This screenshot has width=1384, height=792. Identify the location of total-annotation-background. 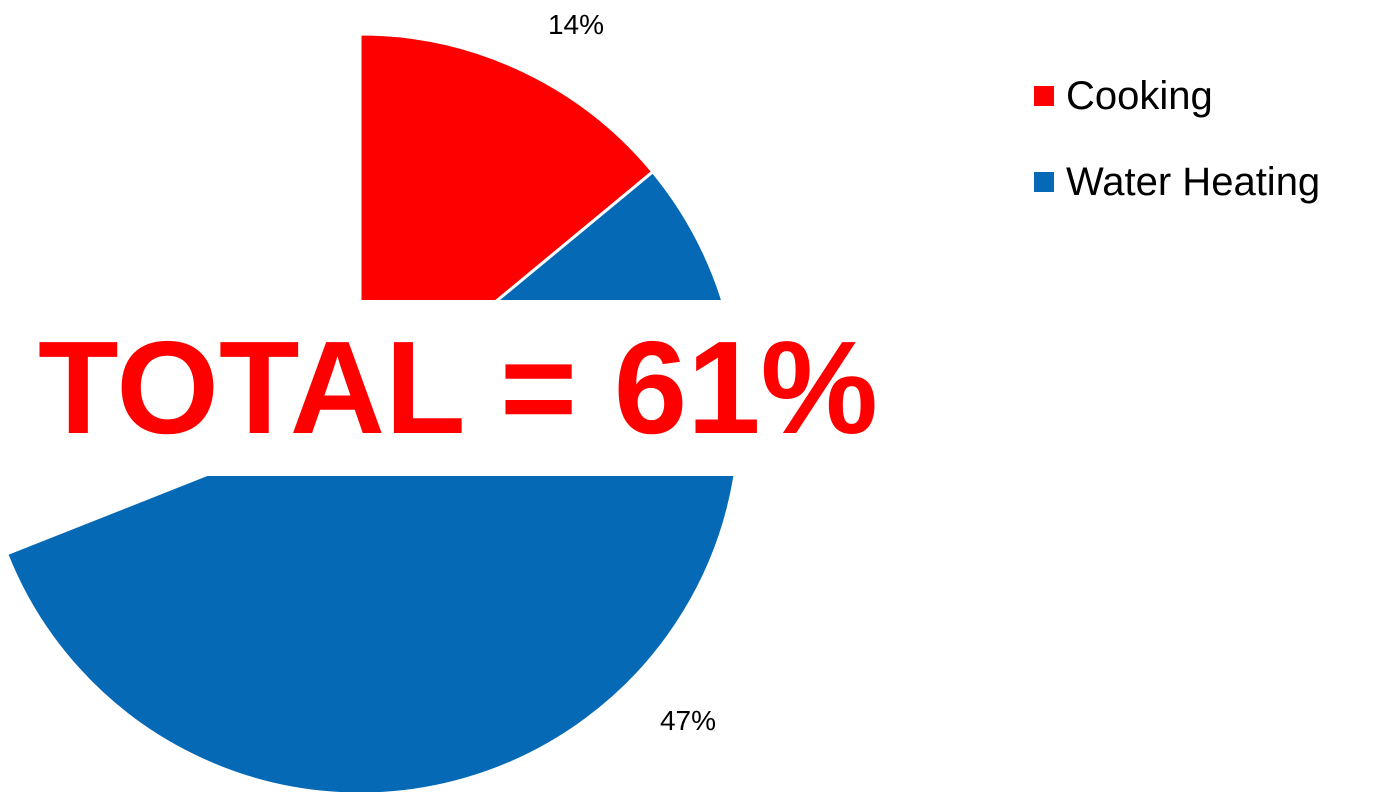
(450, 388).